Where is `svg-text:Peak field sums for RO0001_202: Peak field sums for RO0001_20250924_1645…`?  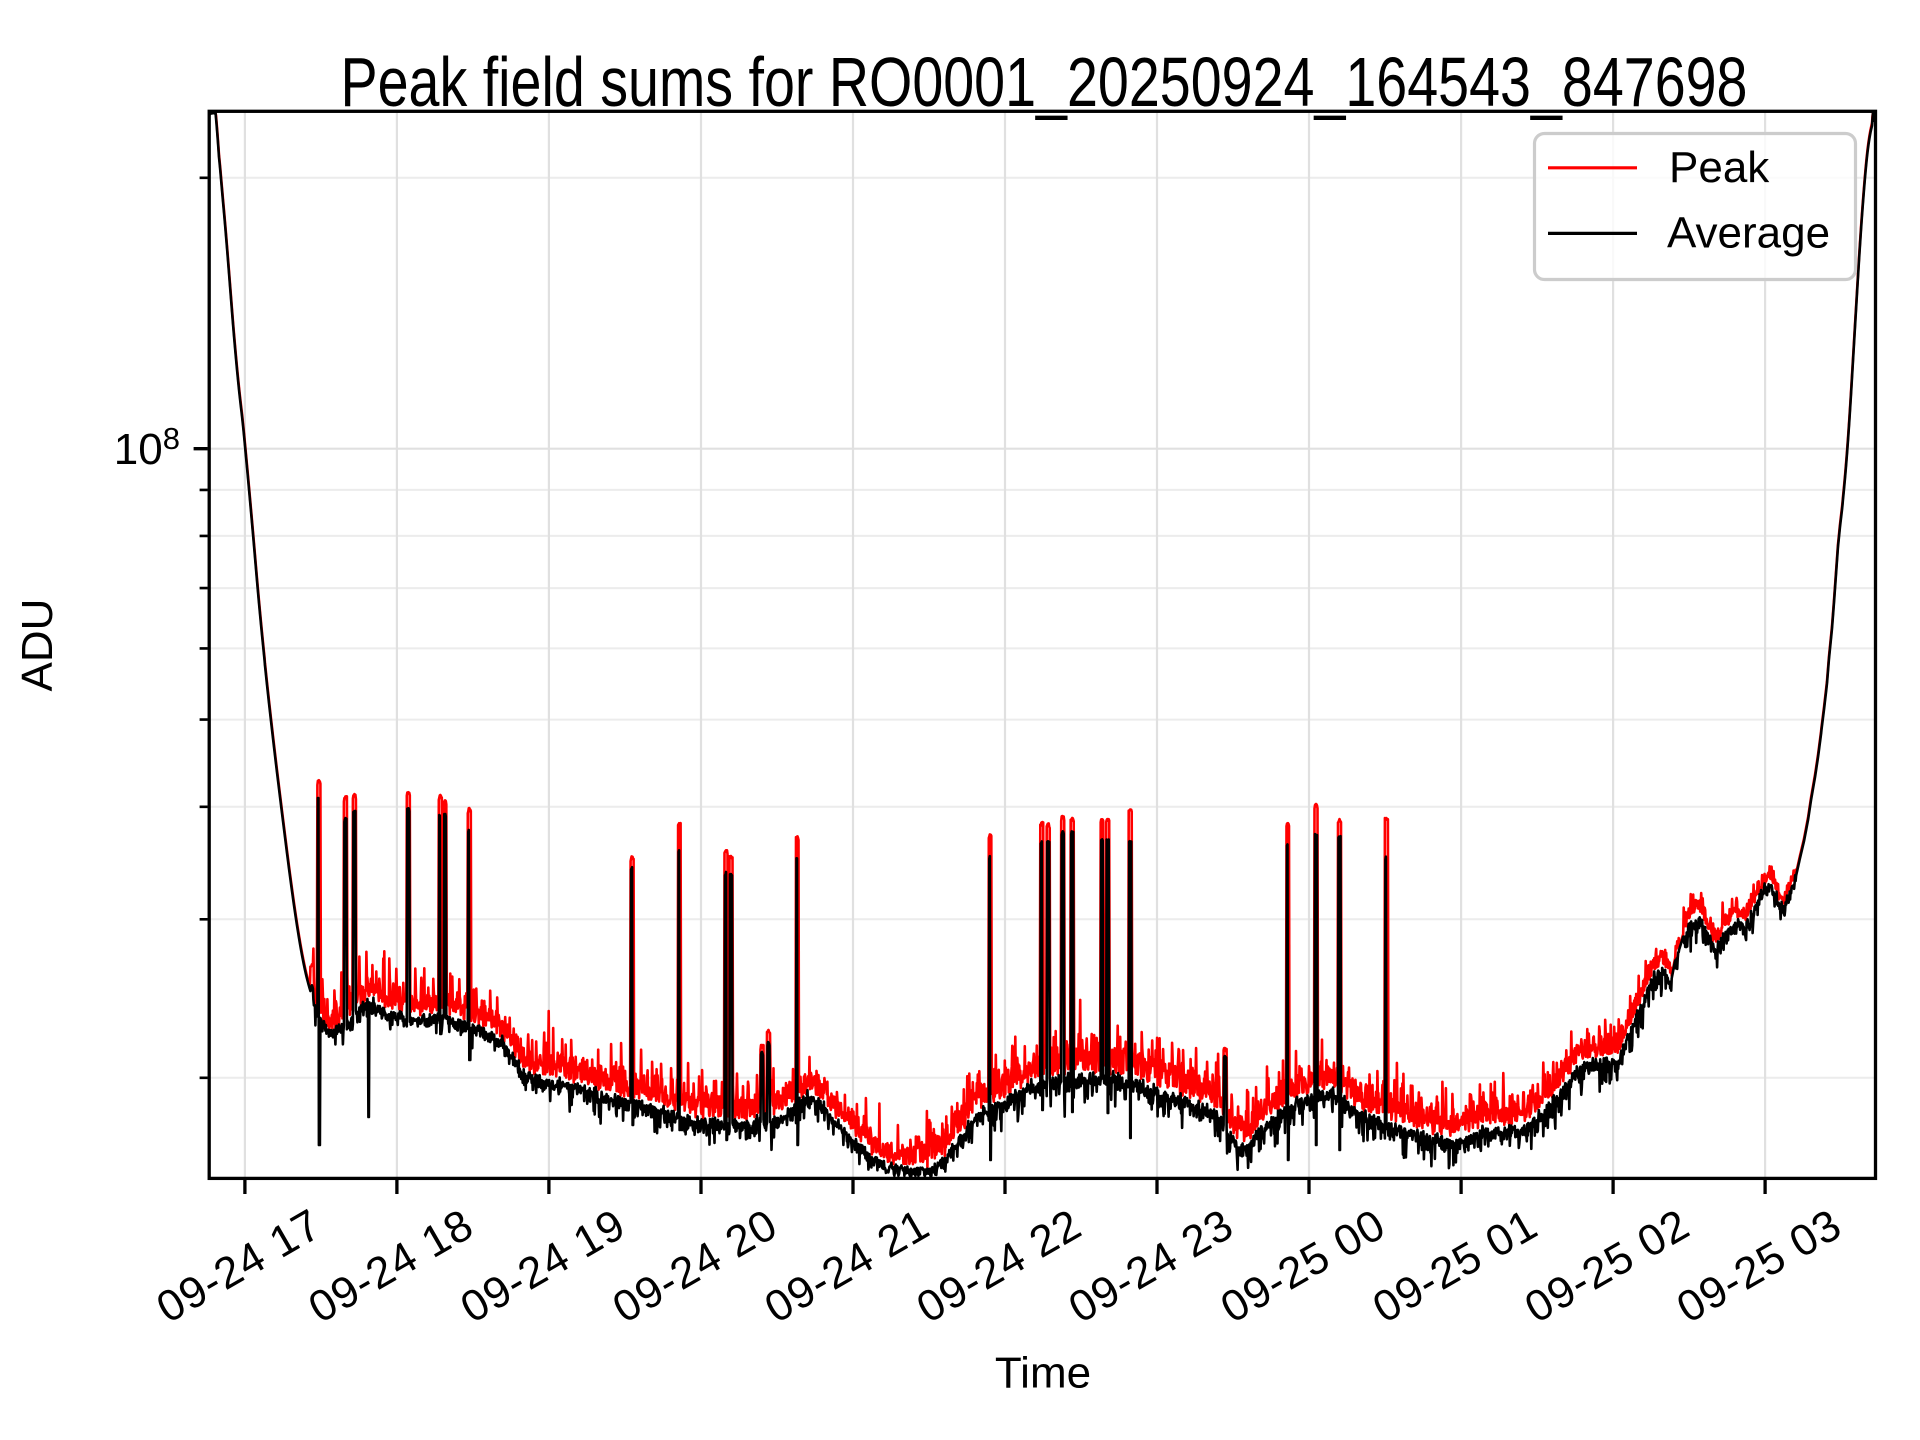
svg-text:Peak field sums for RO0001_202: Peak field sums for RO0001_20250924_1645… is located at coordinates (1044, 82).